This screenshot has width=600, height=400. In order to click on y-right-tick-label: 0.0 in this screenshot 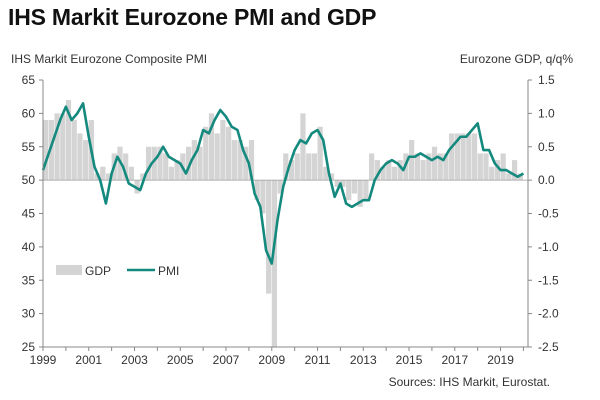, I will do `click(546, 180)`.